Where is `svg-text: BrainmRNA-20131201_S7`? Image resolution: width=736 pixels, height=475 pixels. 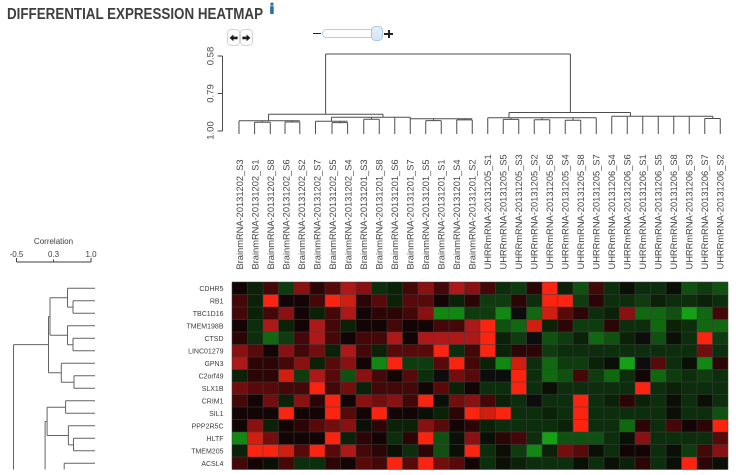 svg-text: BrainmRNA-20131201_S7 is located at coordinates (411, 214).